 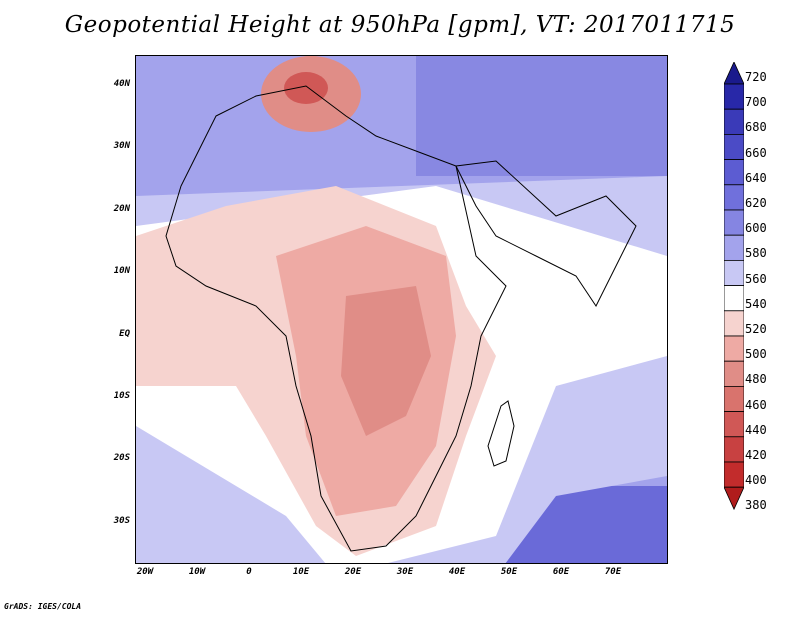 I want to click on lat-label-20s: 20S, so click(x=121, y=458).